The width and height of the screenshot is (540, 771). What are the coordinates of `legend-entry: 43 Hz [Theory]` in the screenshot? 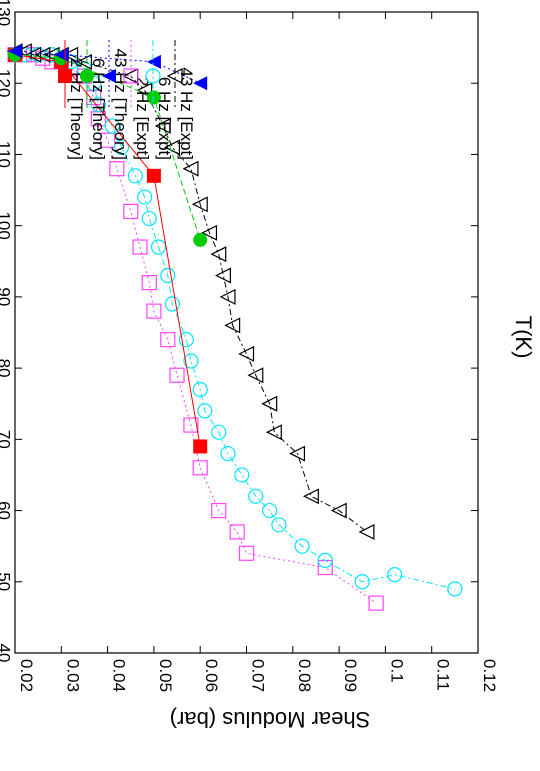 It's located at (116, 100).